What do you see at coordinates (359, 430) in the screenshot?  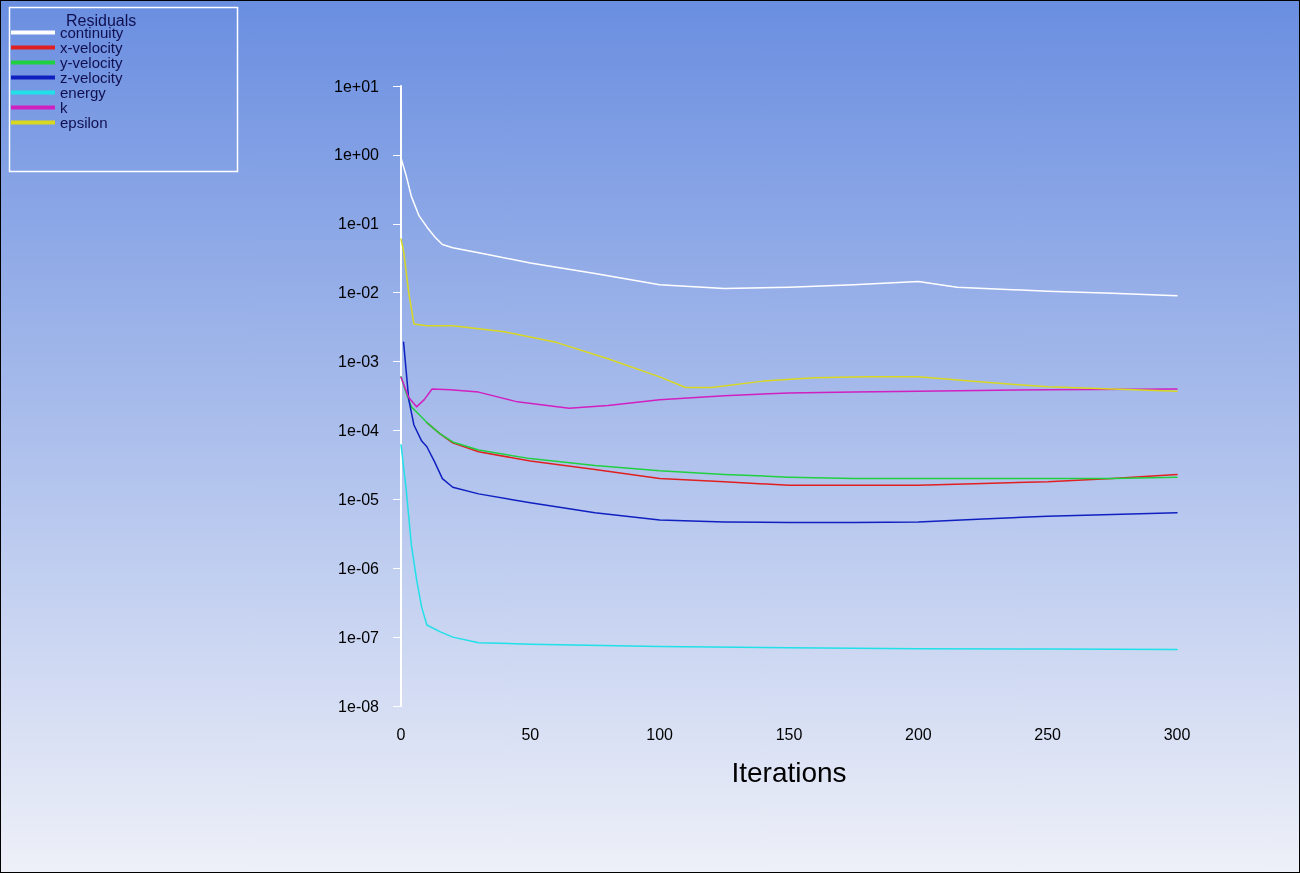 I see `y-tick-label: 1e-04` at bounding box center [359, 430].